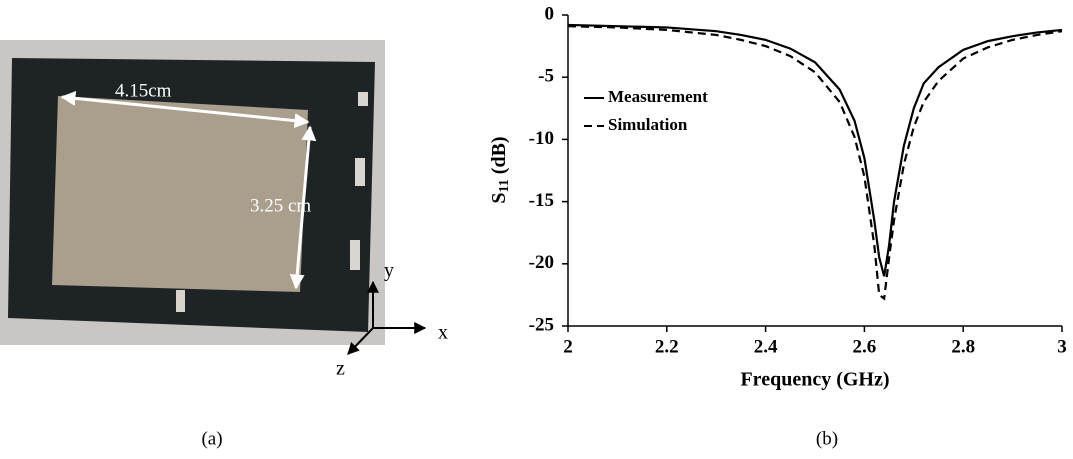 The height and width of the screenshot is (459, 1073). Describe the element at coordinates (963, 346) in the screenshot. I see `x-tick-label: 2.8` at that location.